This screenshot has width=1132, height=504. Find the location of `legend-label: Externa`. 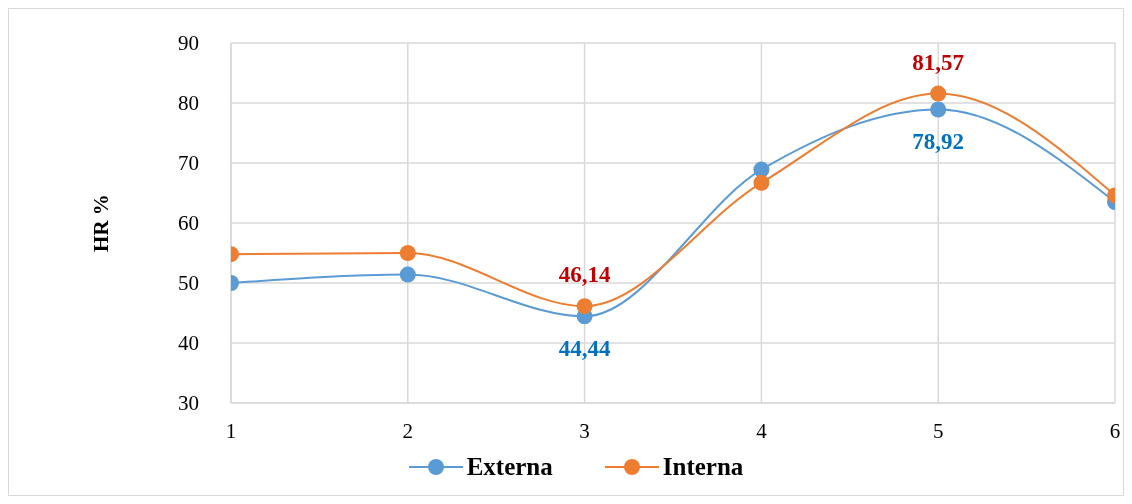

legend-label: Externa is located at coordinates (509, 467).